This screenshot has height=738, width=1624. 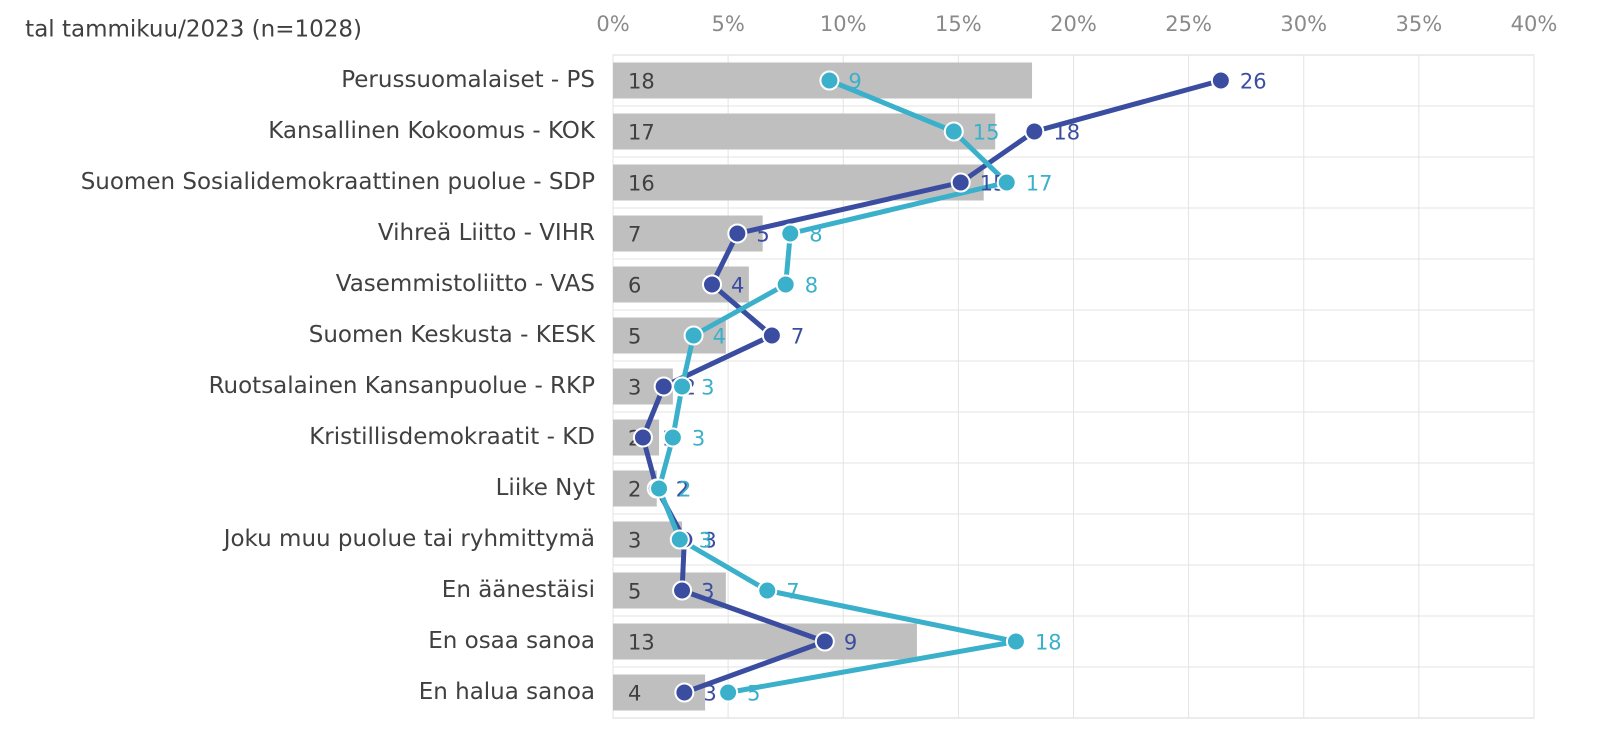 I want to click on category-label: Vihreä Liitto - VIHR, so click(x=486, y=233).